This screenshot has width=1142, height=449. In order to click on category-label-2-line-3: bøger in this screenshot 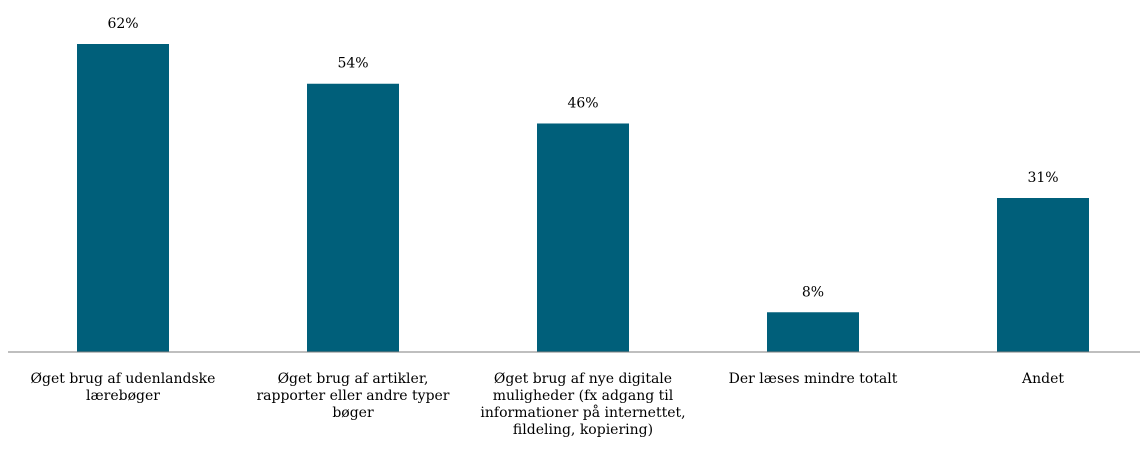, I will do `click(353, 413)`.